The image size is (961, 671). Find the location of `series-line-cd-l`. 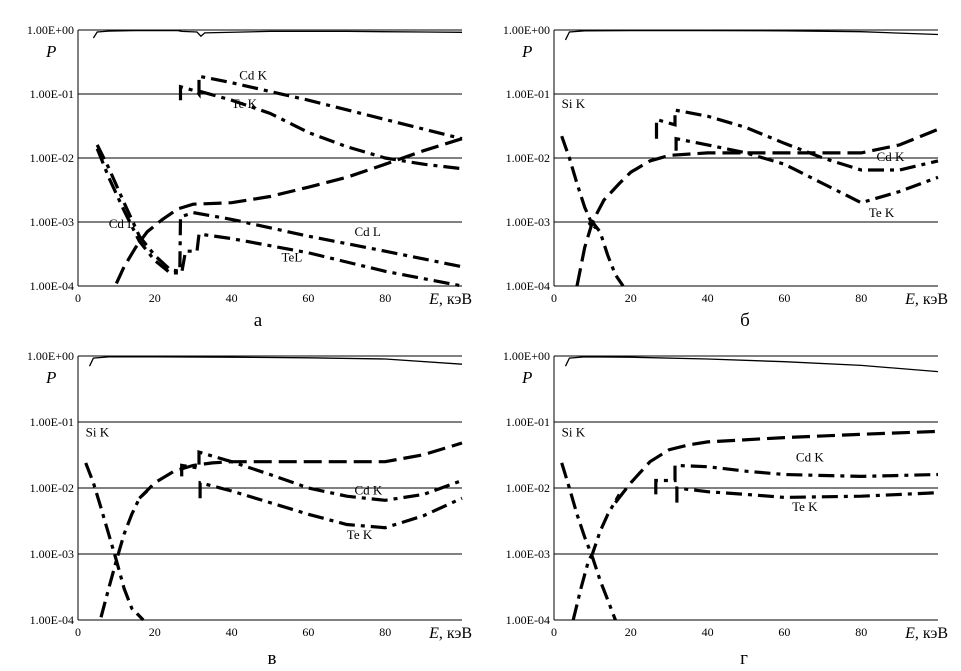

series-line-cd-l is located at coordinates (279, 209).